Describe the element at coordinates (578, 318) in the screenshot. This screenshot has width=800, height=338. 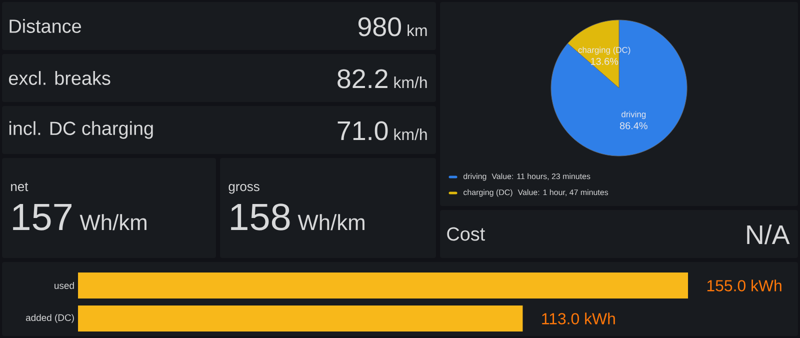
I see `data-label: 113.0 kWh` at that location.